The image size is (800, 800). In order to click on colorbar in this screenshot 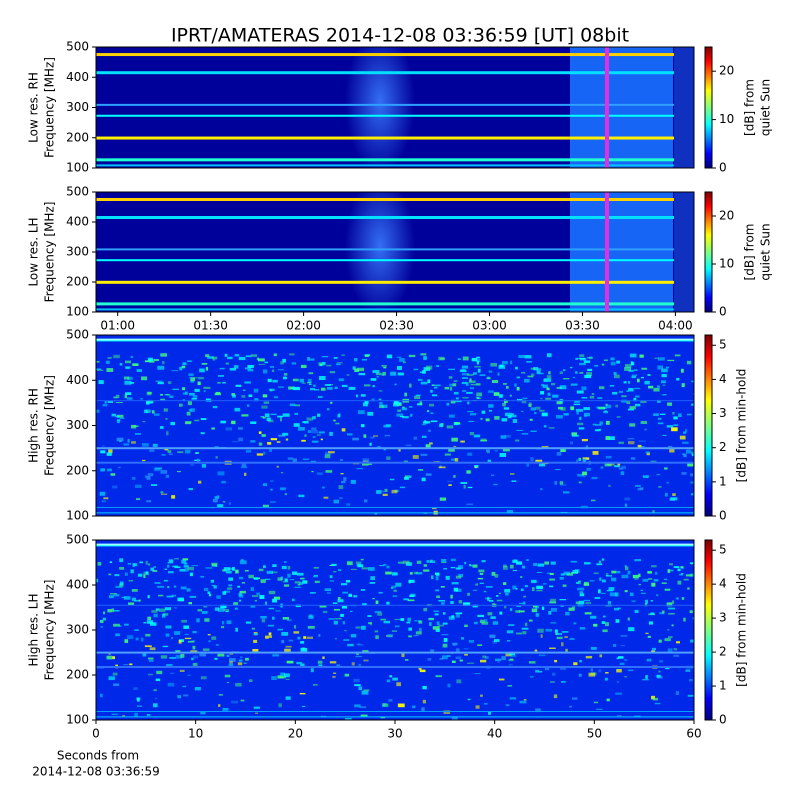, I will do `click(708, 252)`.